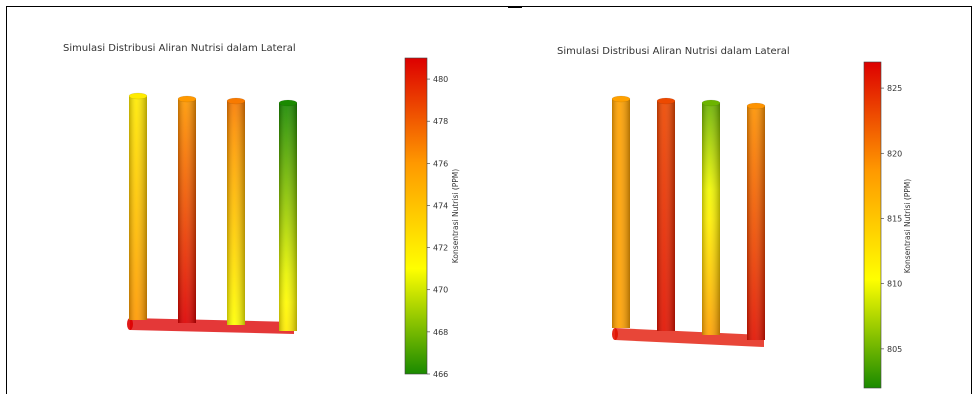  What do you see at coordinates (440, 163) in the screenshot?
I see `colorbar-tick-label: 476` at bounding box center [440, 163].